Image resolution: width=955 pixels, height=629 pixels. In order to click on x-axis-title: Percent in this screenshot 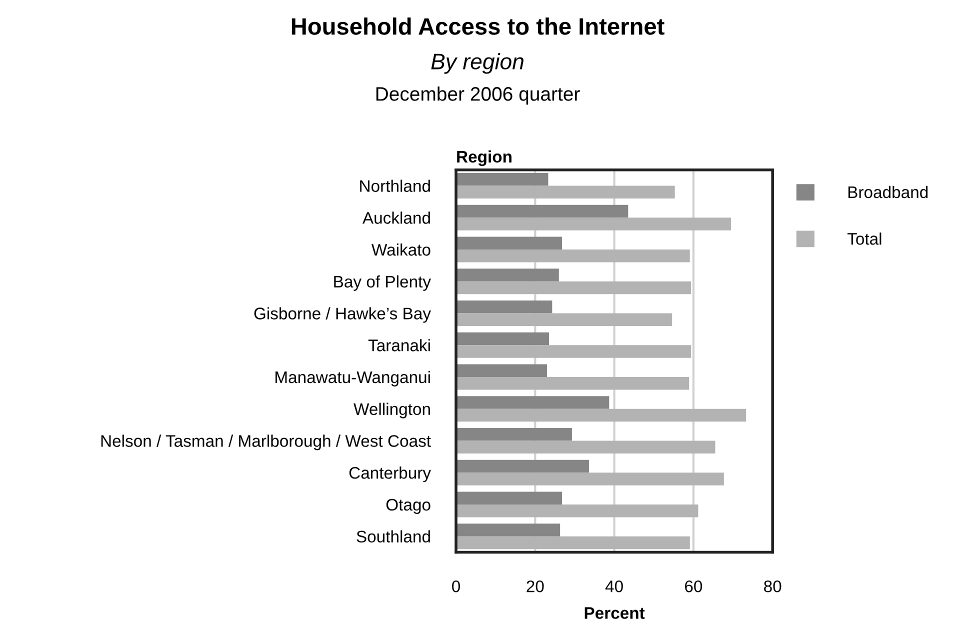, I will do `click(614, 613)`.